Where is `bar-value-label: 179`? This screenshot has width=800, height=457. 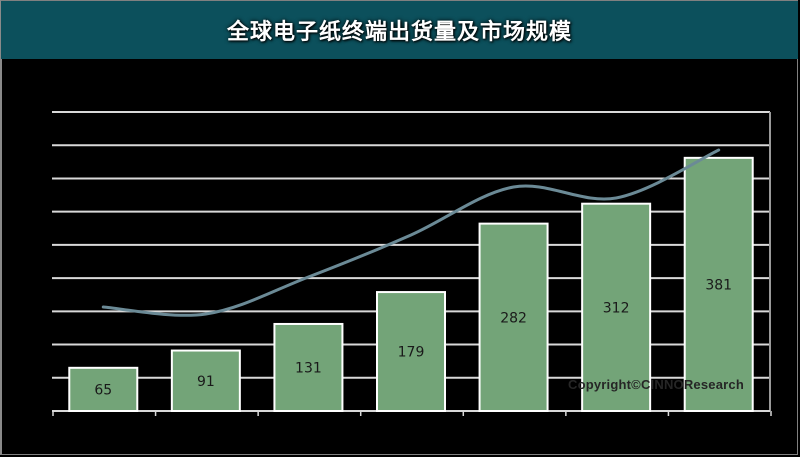
bar-value-label: 179 is located at coordinates (411, 353).